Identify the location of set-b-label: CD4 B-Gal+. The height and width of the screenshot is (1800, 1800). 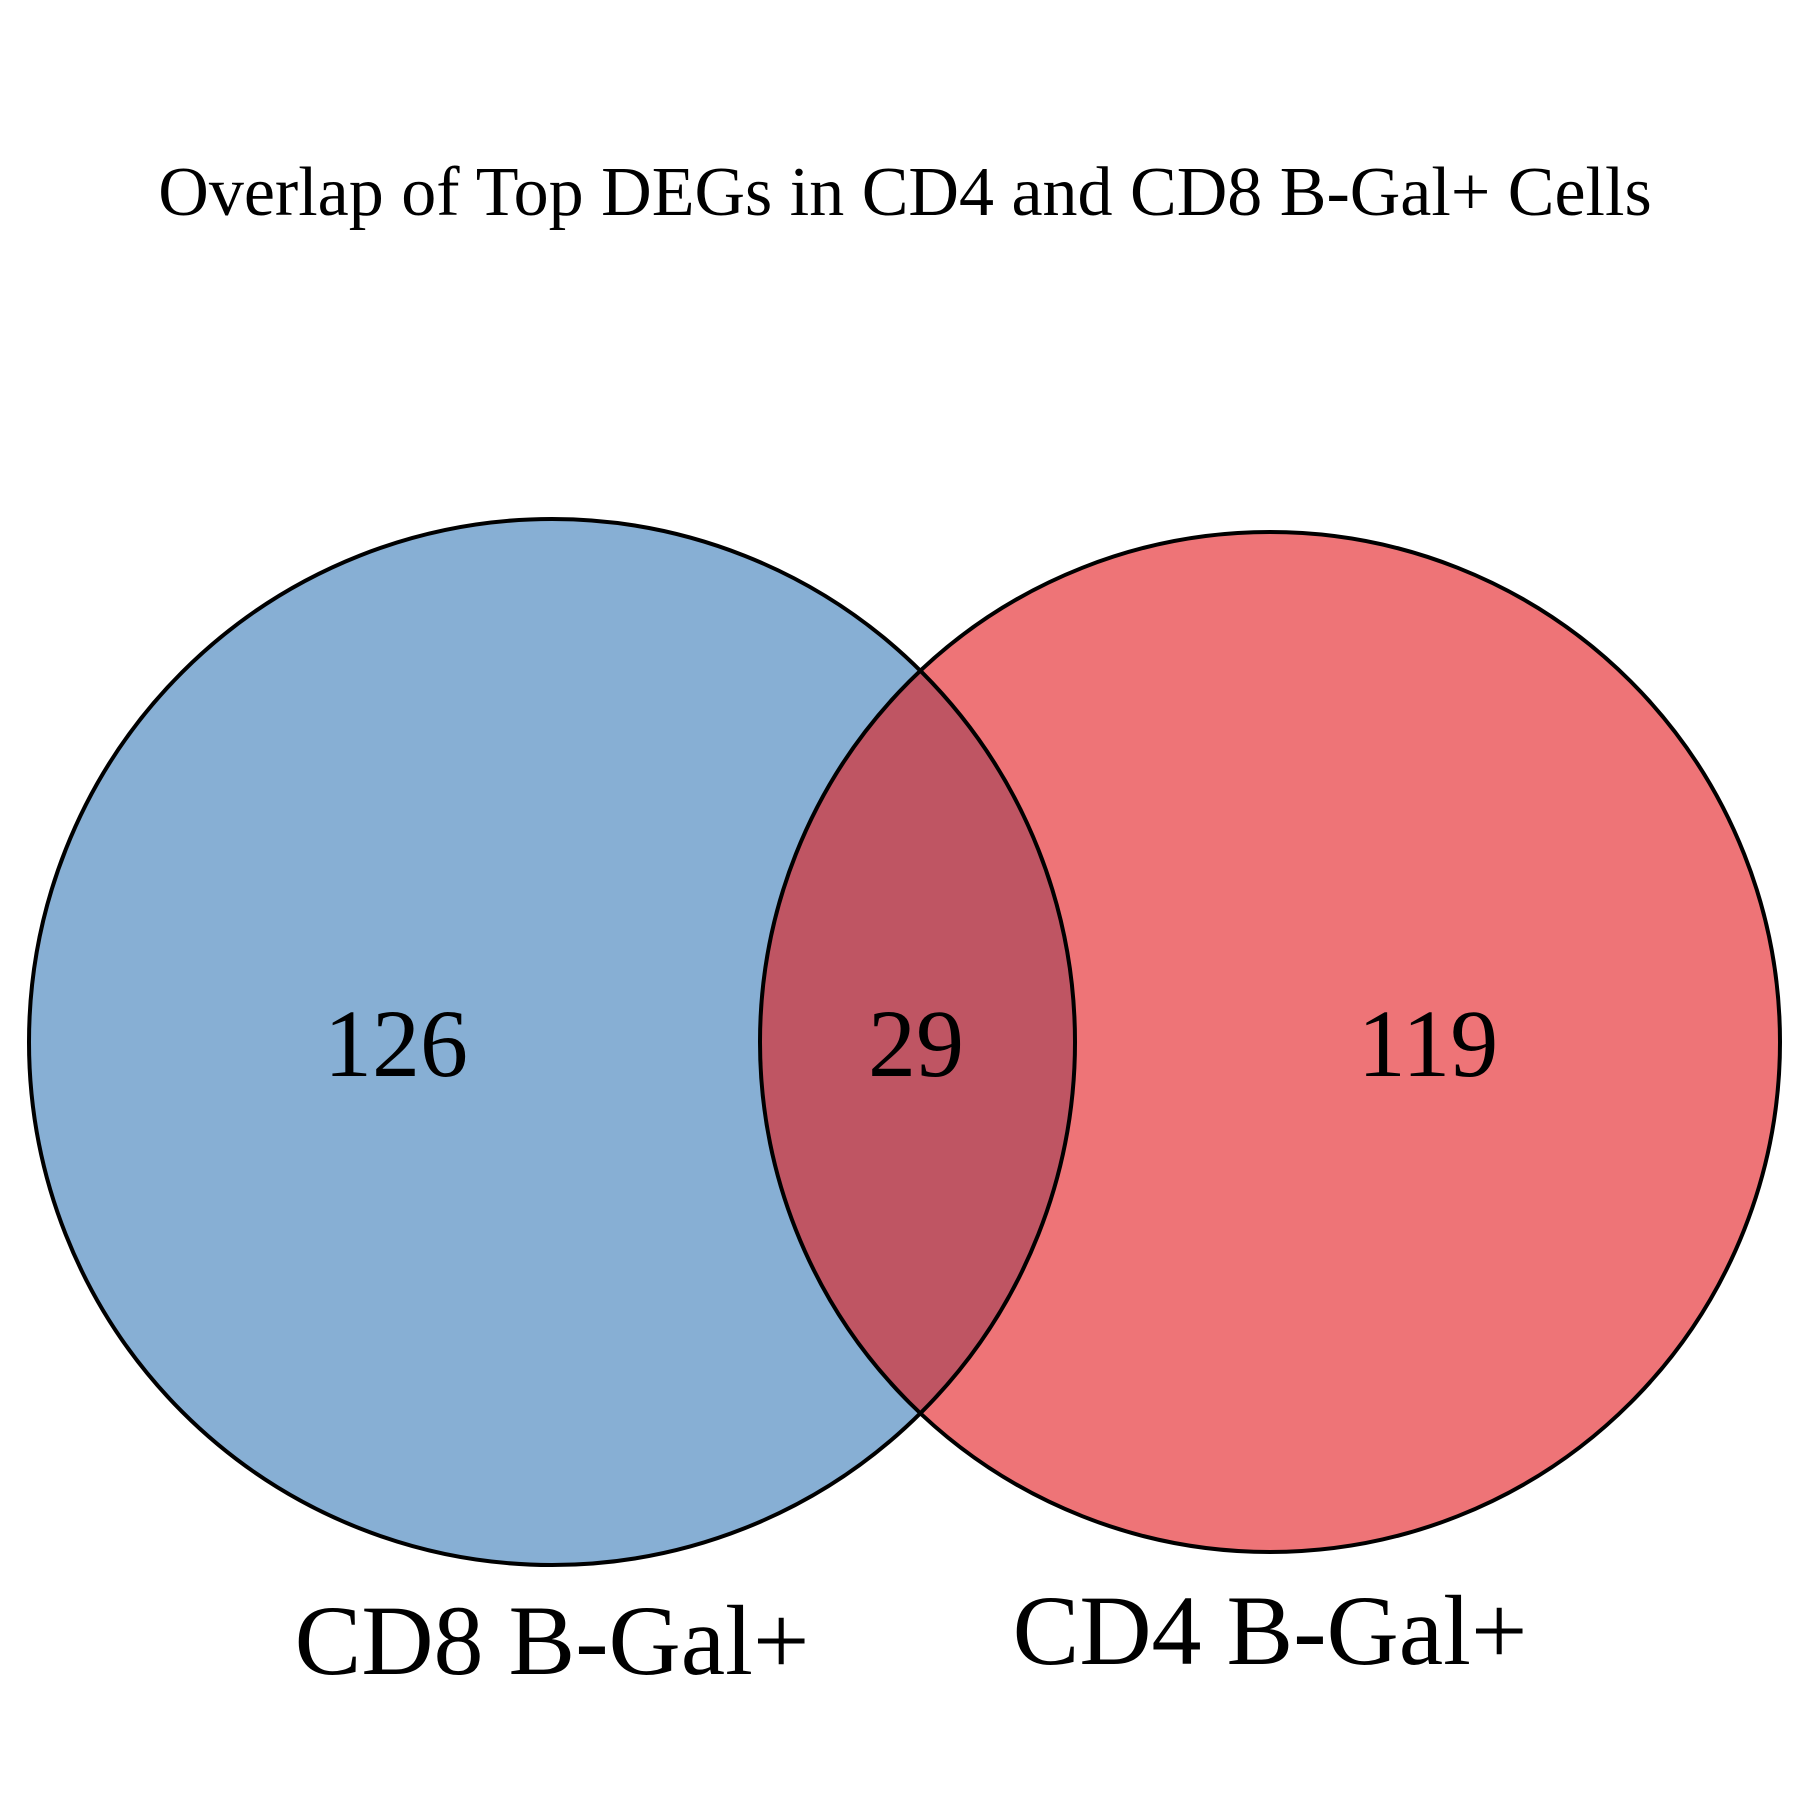
(1270, 1630).